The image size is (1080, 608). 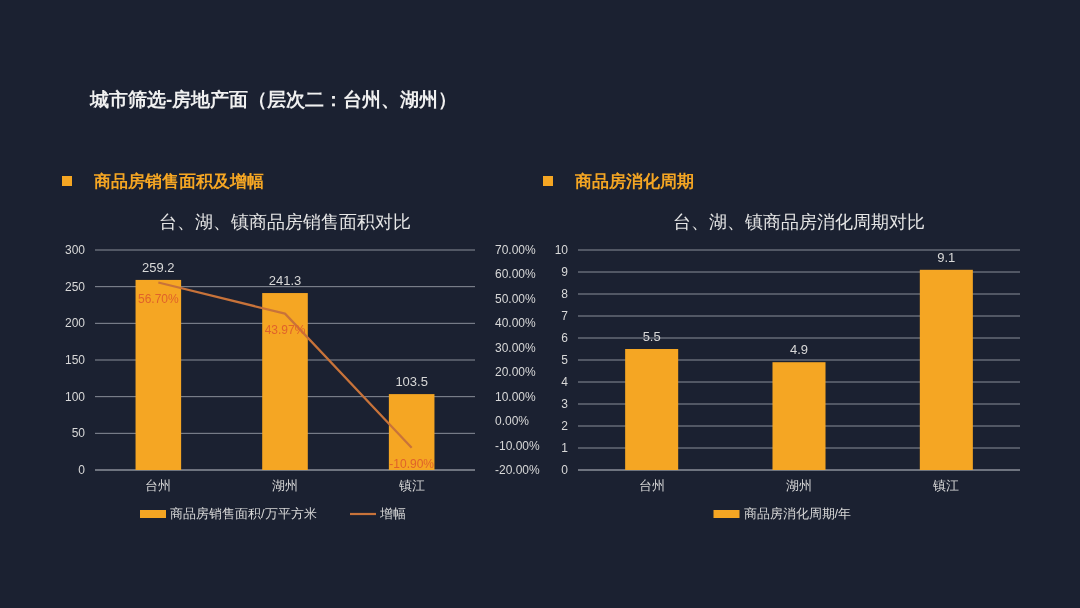 I want to click on data-label: 103.5, so click(x=411, y=382).